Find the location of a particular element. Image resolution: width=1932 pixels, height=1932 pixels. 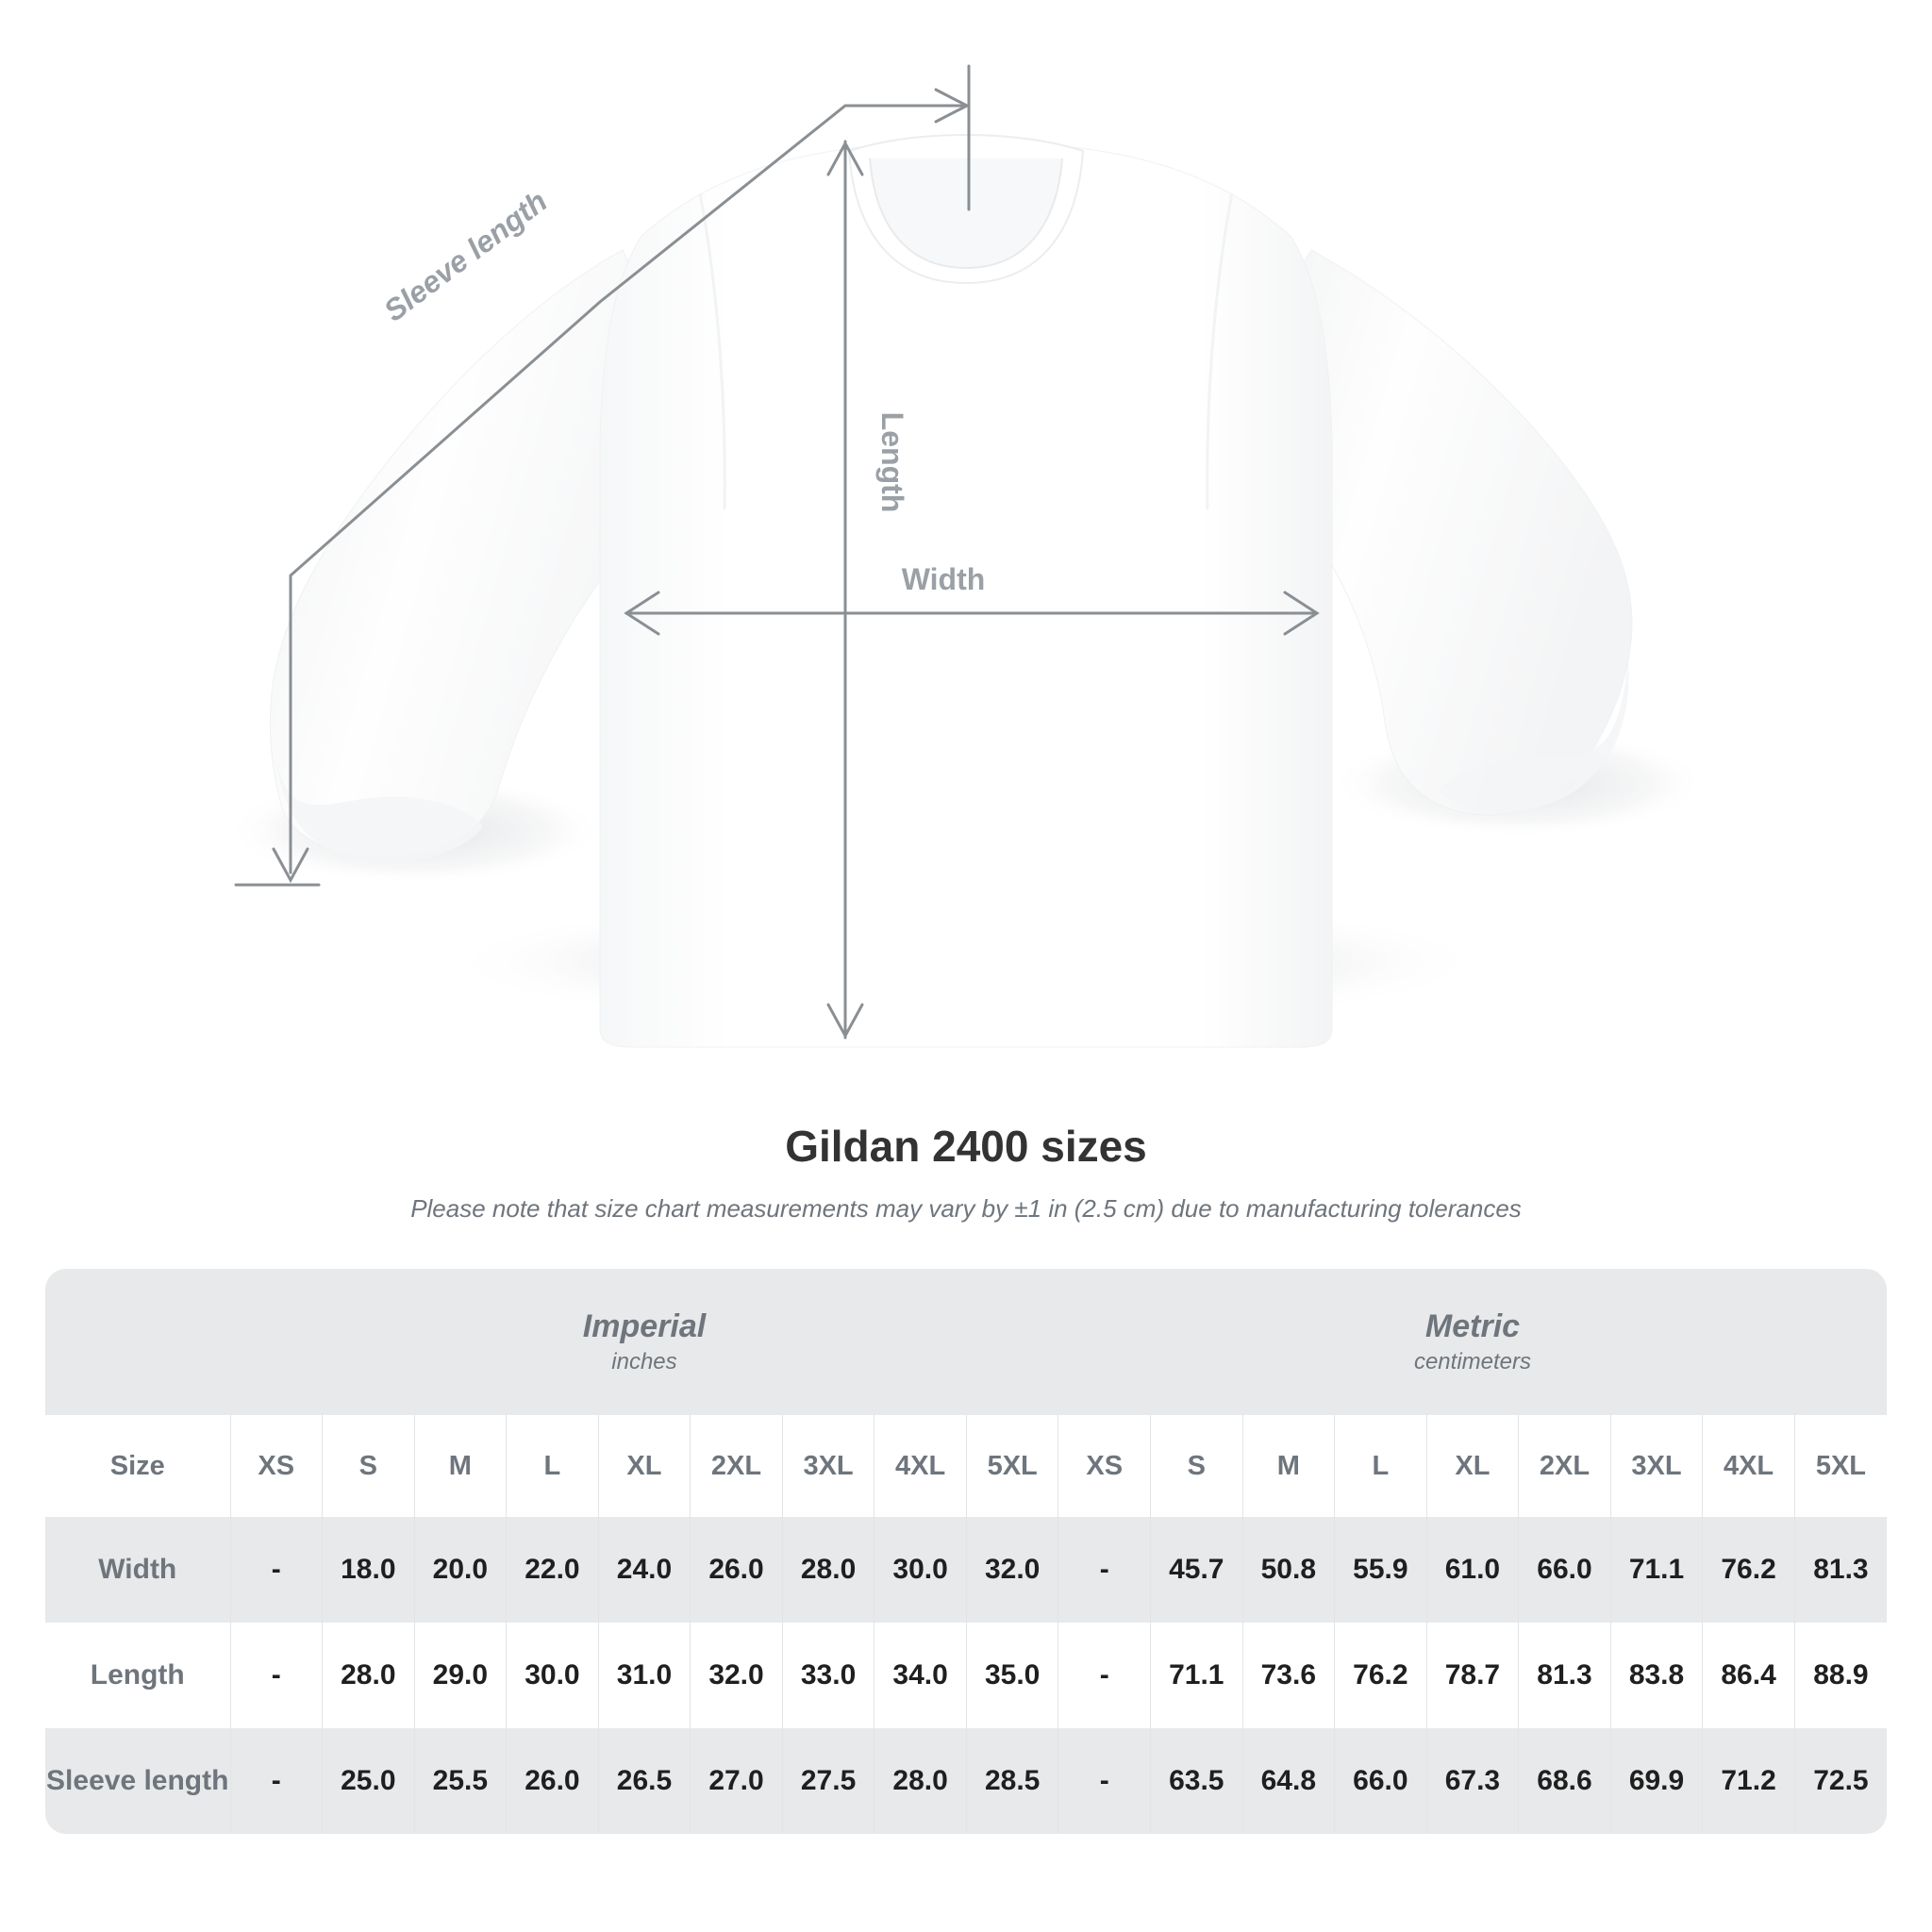

cell-width-metric-xs: - is located at coordinates (1104, 1570).